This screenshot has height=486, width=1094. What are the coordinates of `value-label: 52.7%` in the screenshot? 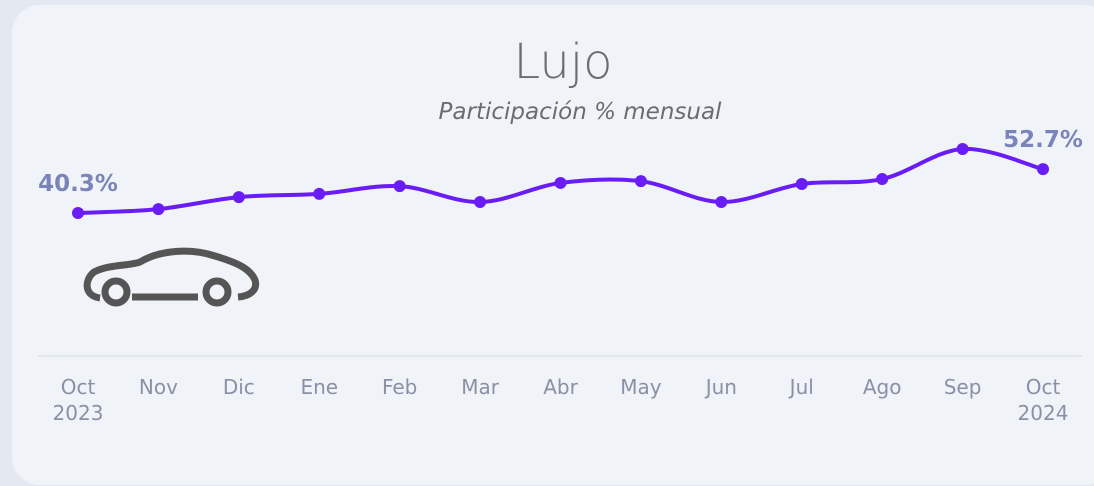 It's located at (1043, 140).